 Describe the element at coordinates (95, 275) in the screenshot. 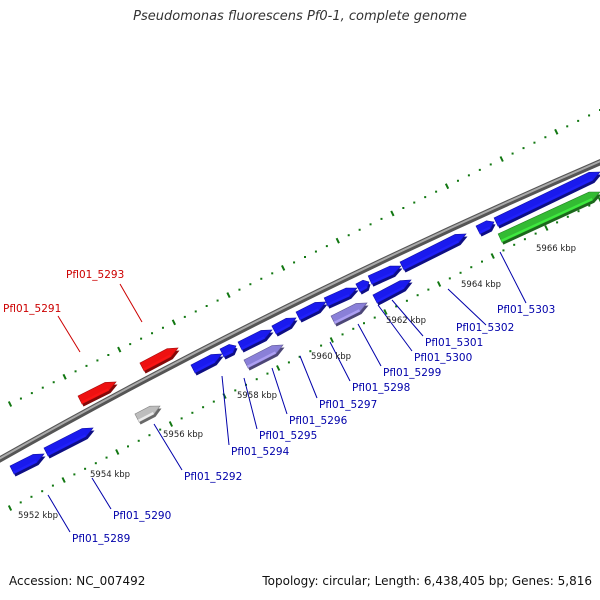

I see `gene-label: Pfl01_5293` at that location.